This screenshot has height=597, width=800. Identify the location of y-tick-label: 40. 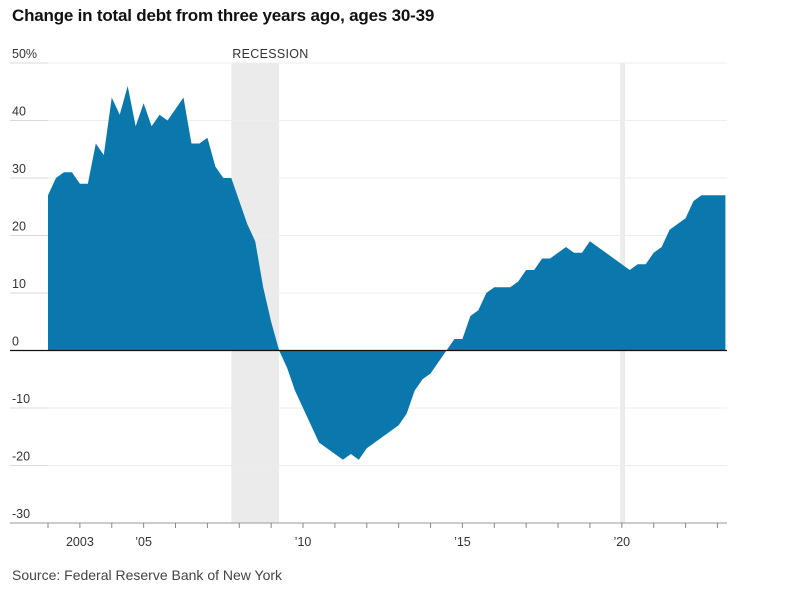
(19, 112).